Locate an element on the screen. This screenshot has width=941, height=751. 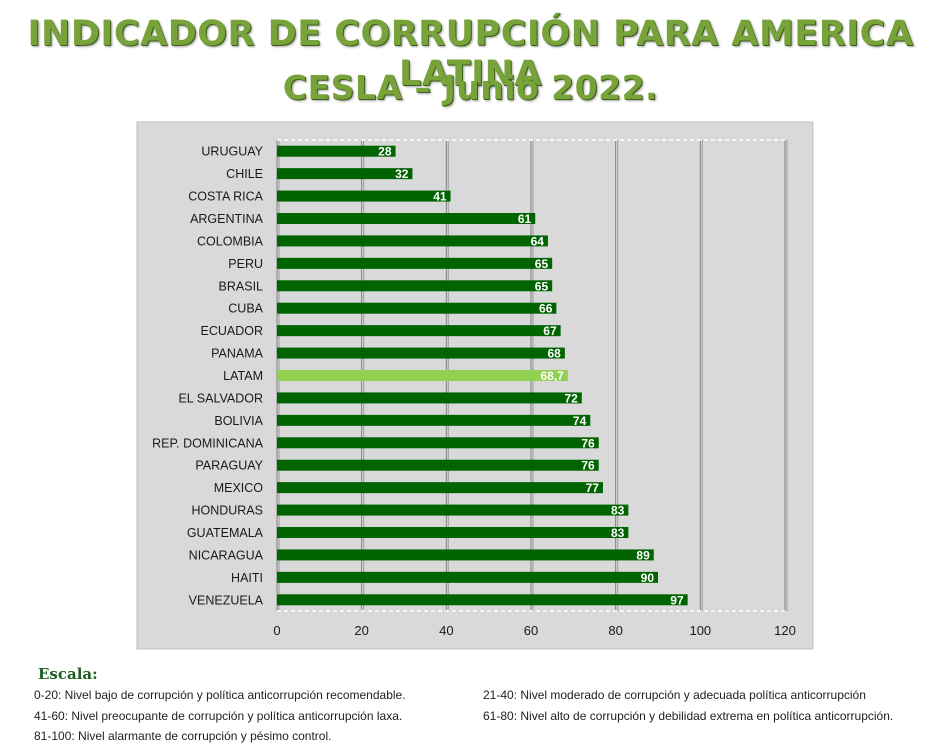
category-label: ARGENTINA is located at coordinates (227, 219).